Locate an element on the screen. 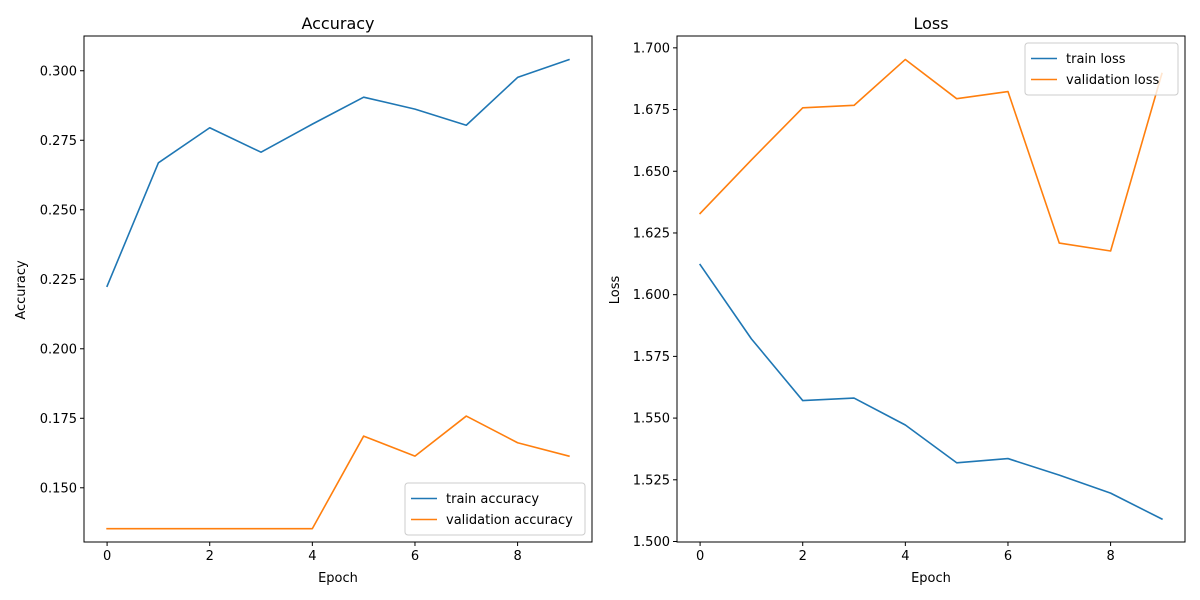 This screenshot has height=600, width=1200. y-tick-label: 0.175 is located at coordinates (58, 419).